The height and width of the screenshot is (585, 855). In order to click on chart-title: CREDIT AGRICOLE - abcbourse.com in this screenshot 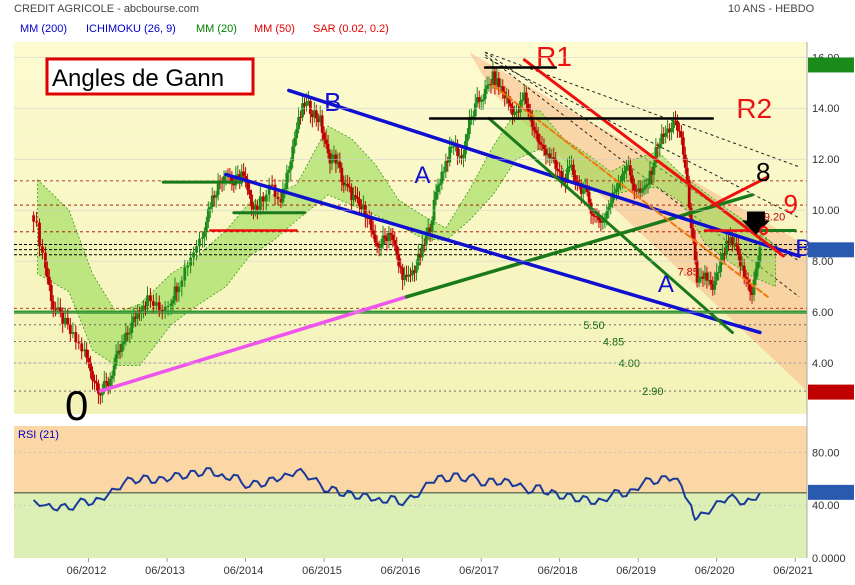, I will do `click(106, 9)`.